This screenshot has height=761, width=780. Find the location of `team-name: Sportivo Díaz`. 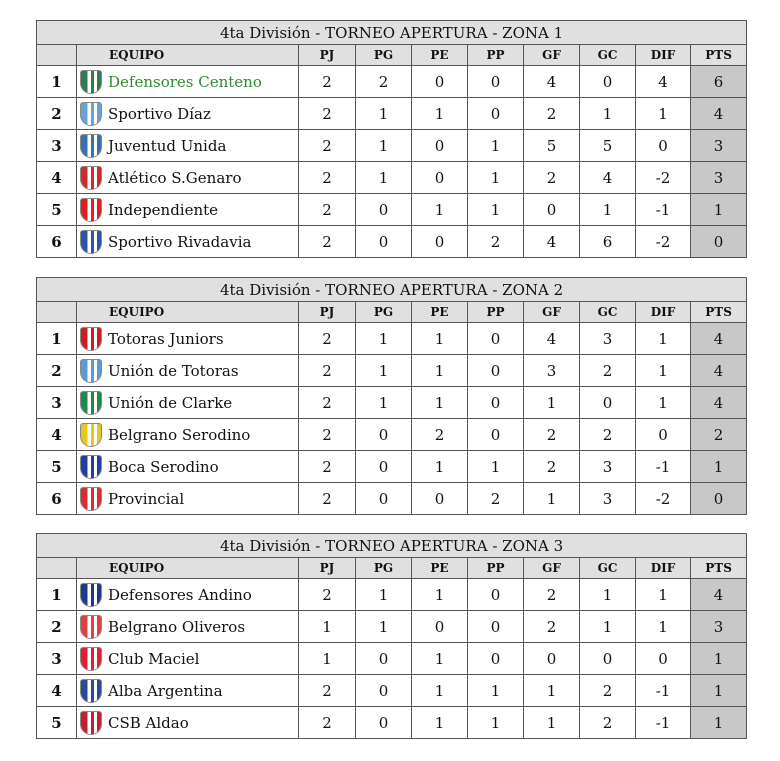

team-name: Sportivo Díaz is located at coordinates (159, 113).